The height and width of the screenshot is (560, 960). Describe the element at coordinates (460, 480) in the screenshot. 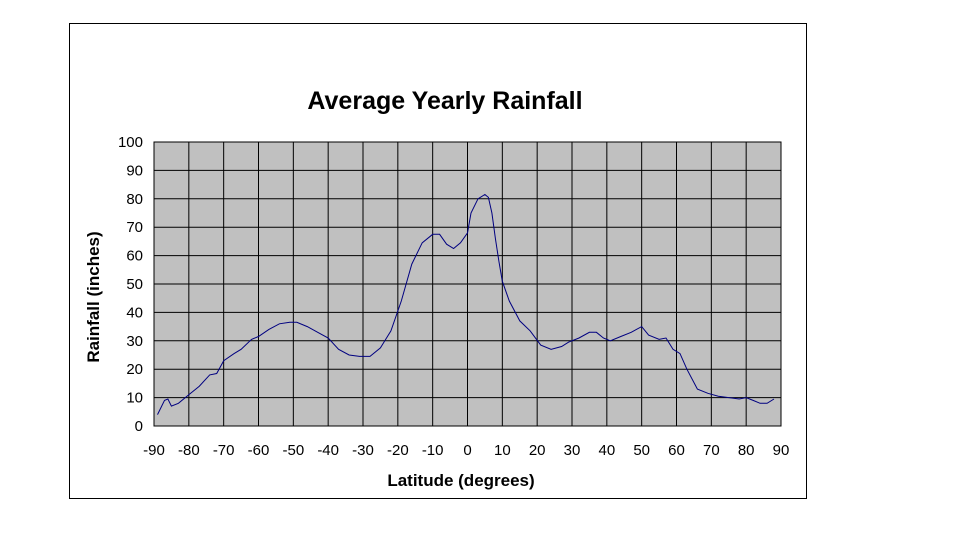

I see `x-axis-label: Latitude (degrees)` at that location.